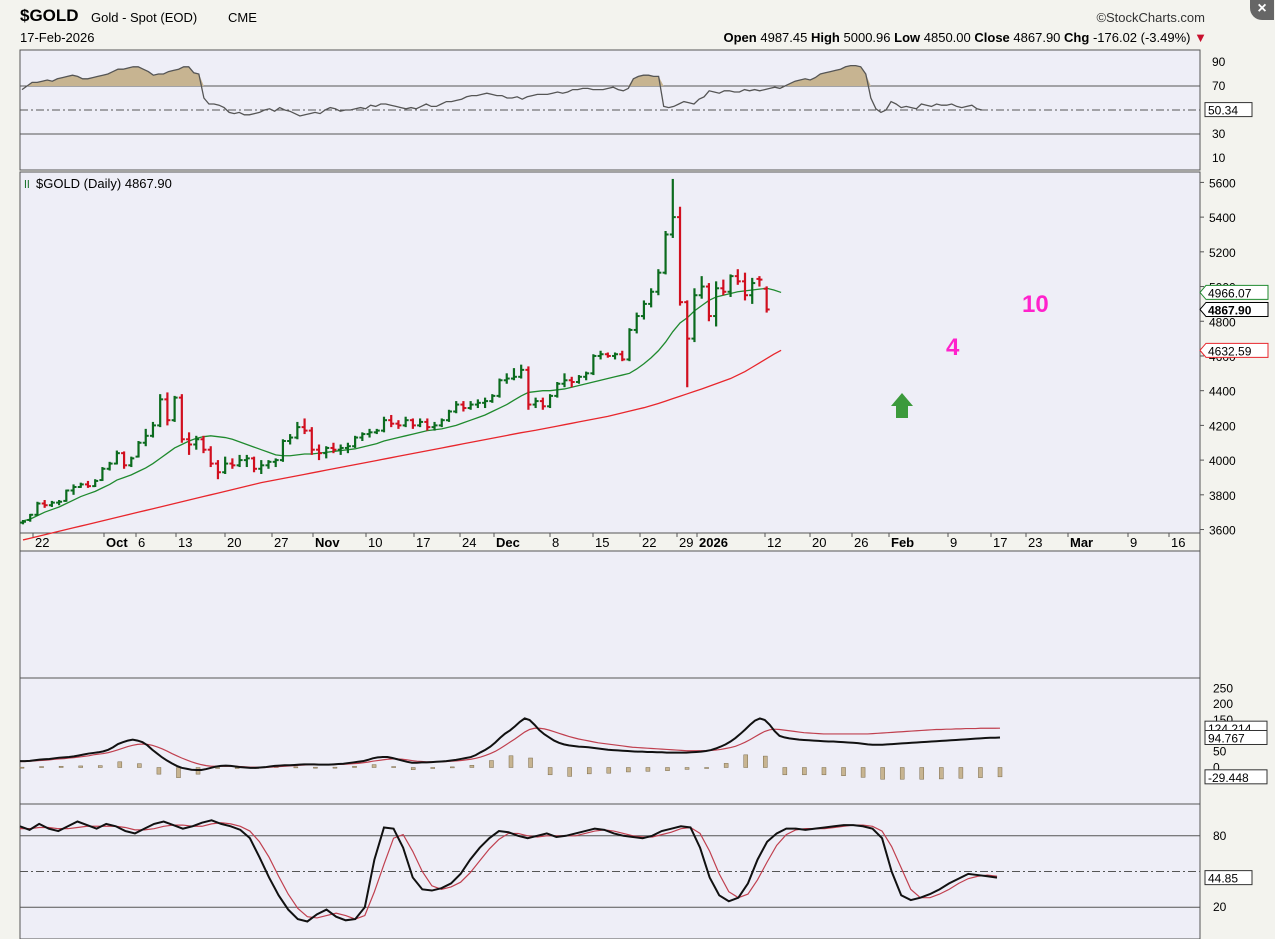  Describe the element at coordinates (144, 17) in the screenshot. I see `symbol-description: Gold - Spot (EOD)` at that location.